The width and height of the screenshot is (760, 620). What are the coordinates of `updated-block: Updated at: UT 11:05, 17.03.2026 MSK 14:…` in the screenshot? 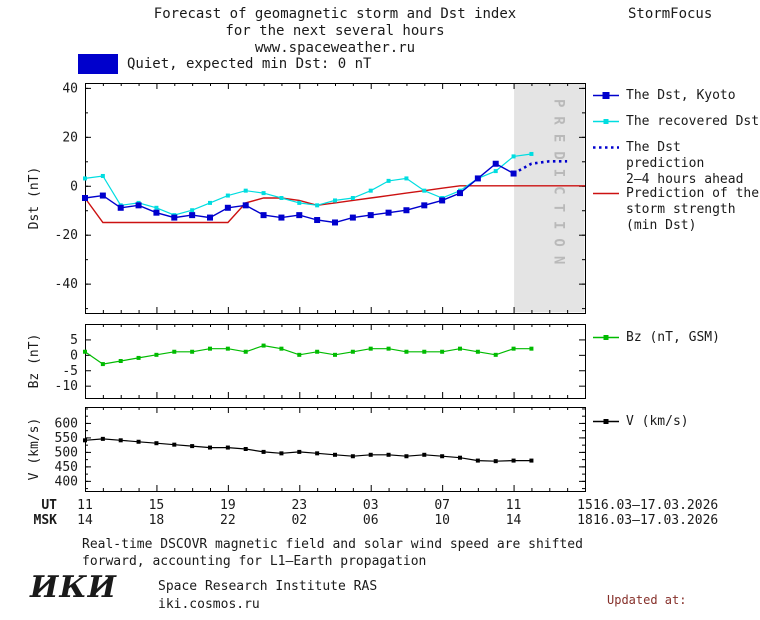 It's located at (683, 591).